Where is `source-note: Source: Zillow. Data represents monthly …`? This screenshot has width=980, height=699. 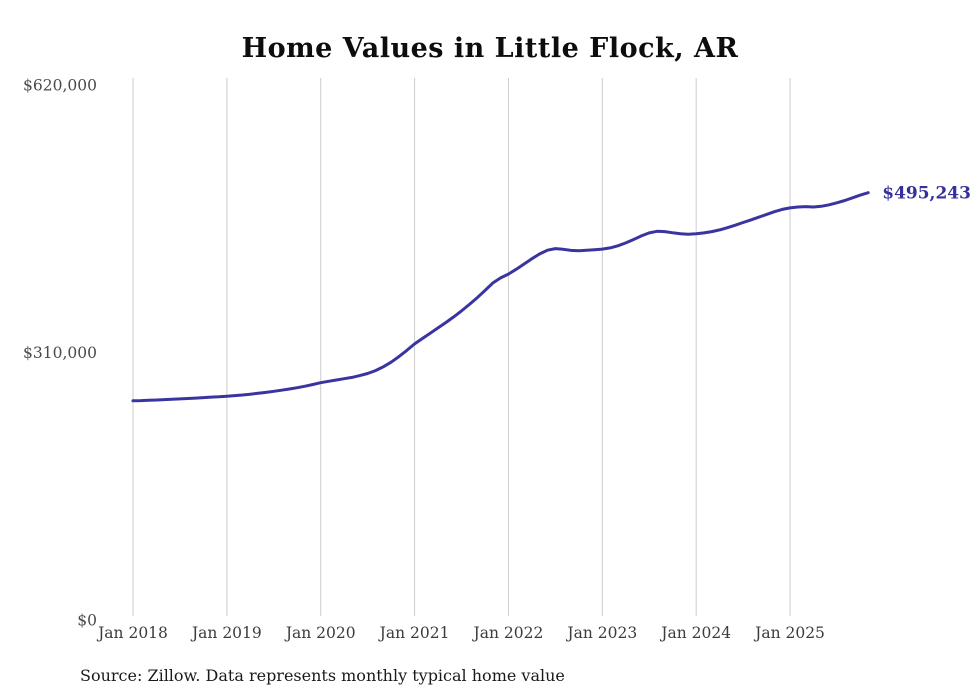 source-note: Source: Zillow. Data represents monthly … is located at coordinates (322, 675).